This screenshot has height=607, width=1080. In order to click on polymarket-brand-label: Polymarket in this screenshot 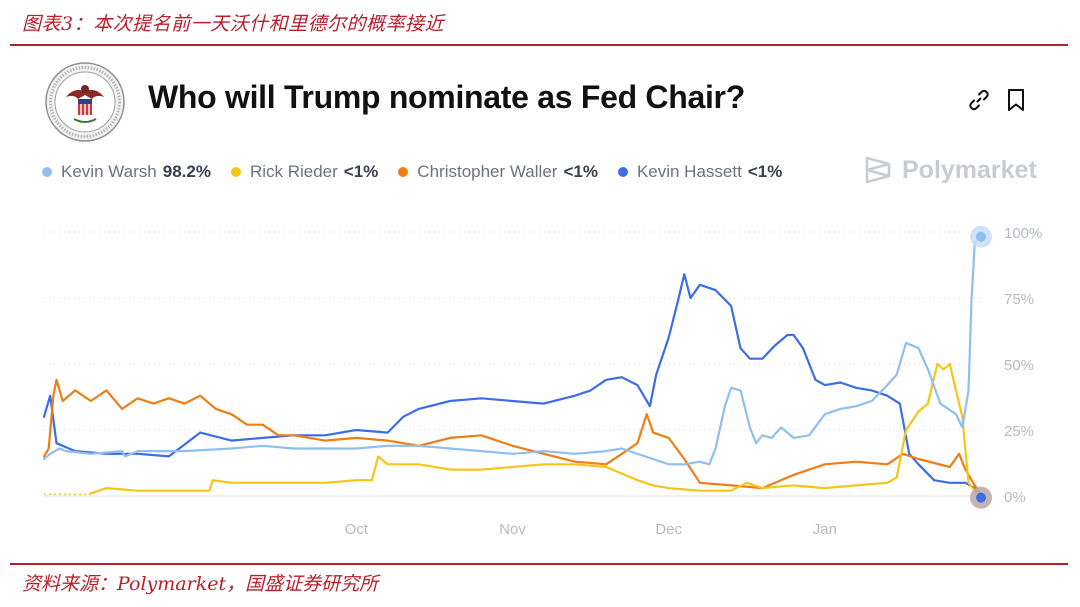, I will do `click(969, 169)`.